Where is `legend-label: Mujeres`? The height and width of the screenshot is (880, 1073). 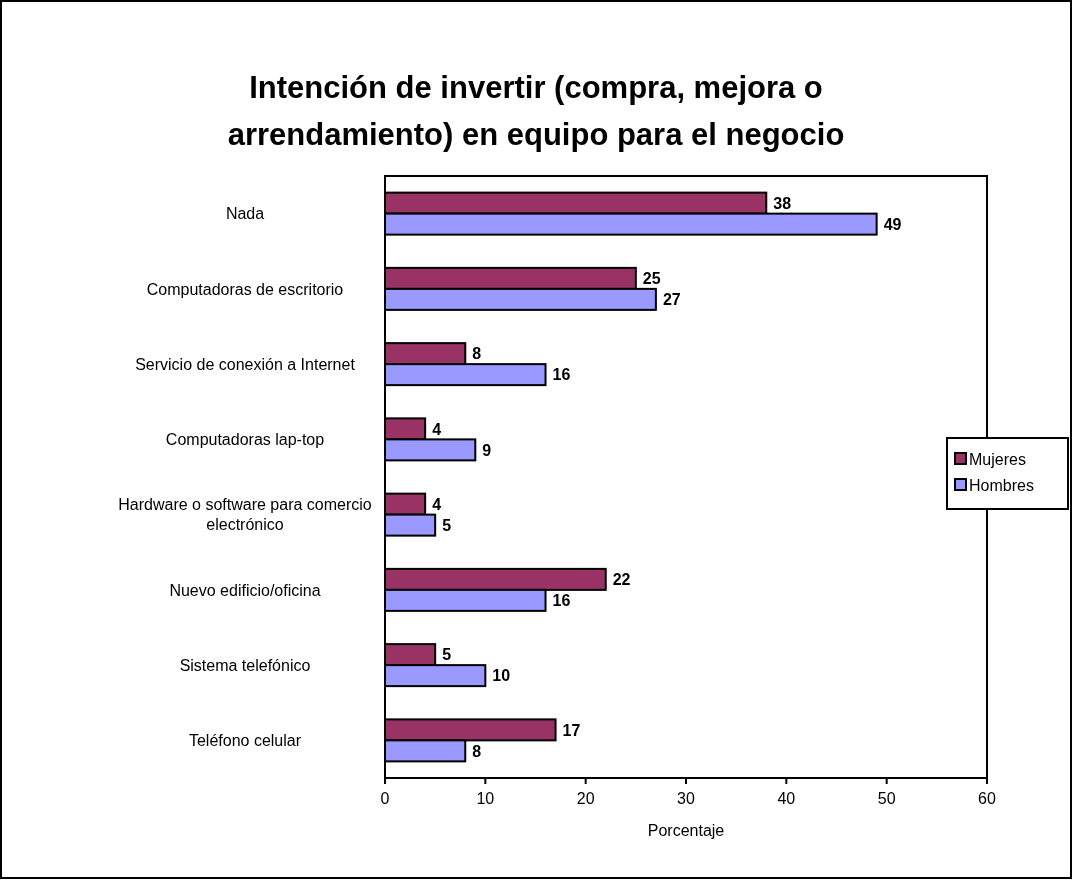 legend-label: Mujeres is located at coordinates (997, 459).